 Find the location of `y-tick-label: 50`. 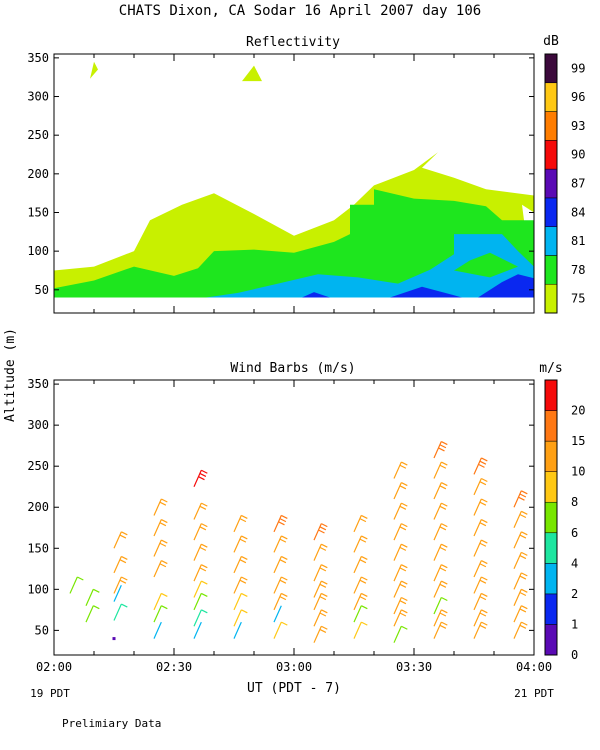

y-tick-label: 50 is located at coordinates (42, 290).